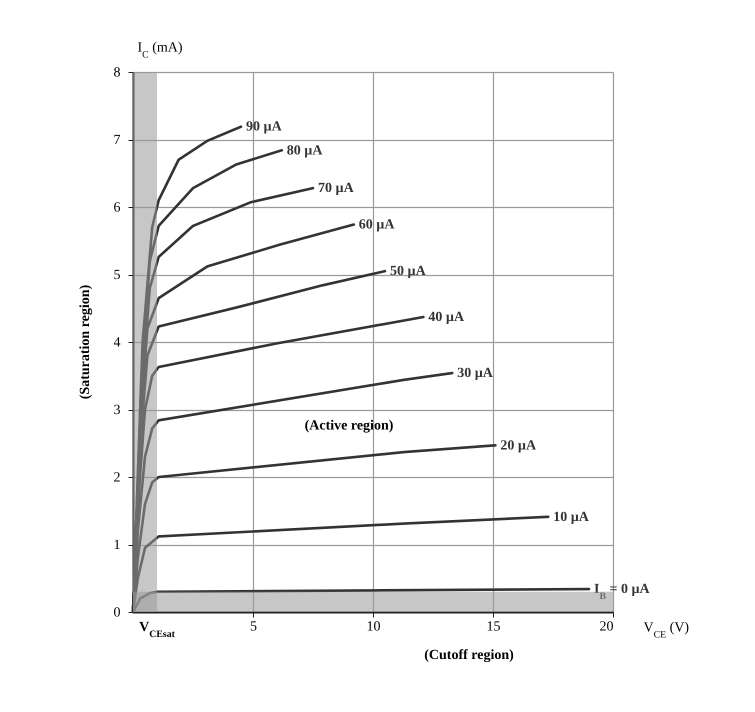 The width and height of the screenshot is (755, 712). Describe the element at coordinates (518, 446) in the screenshot. I see `series-label: 20 µA` at that location.